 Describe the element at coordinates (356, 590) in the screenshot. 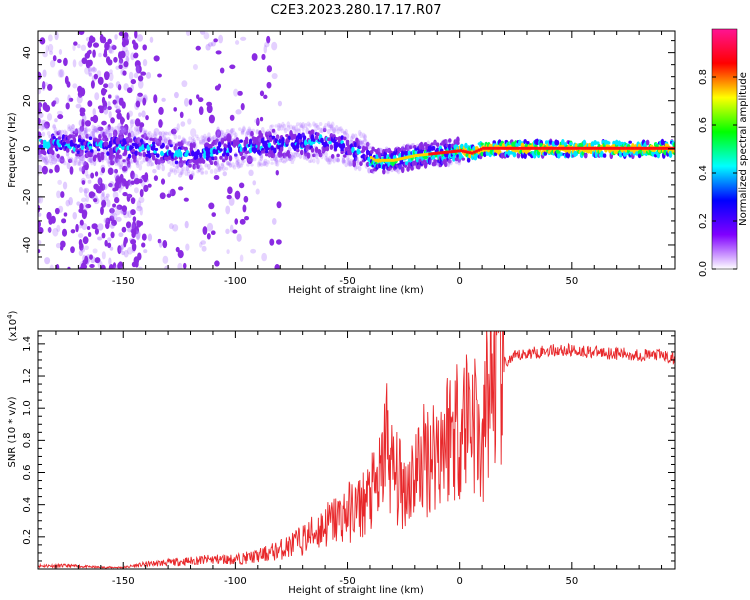

I see `snr-x-label: Height of straight line (km)` at that location.